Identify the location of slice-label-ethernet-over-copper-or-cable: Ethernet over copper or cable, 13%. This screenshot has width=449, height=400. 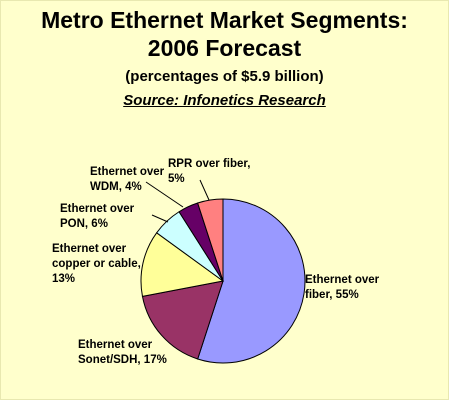
(96, 264).